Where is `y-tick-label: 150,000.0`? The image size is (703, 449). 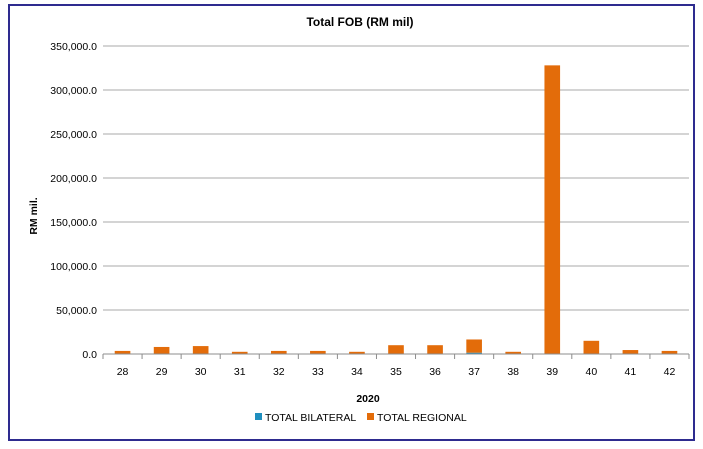 y-tick-label: 150,000.0 is located at coordinates (73, 223).